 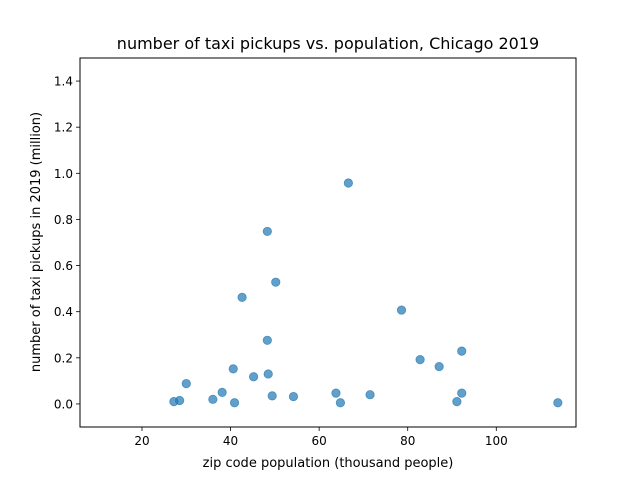 What do you see at coordinates (67, 243) in the screenshot?
I see `y-axis-ticks: 0.0 0.2 0.4 0.6 0.8 1.0 1.2 1.4` at bounding box center [67, 243].